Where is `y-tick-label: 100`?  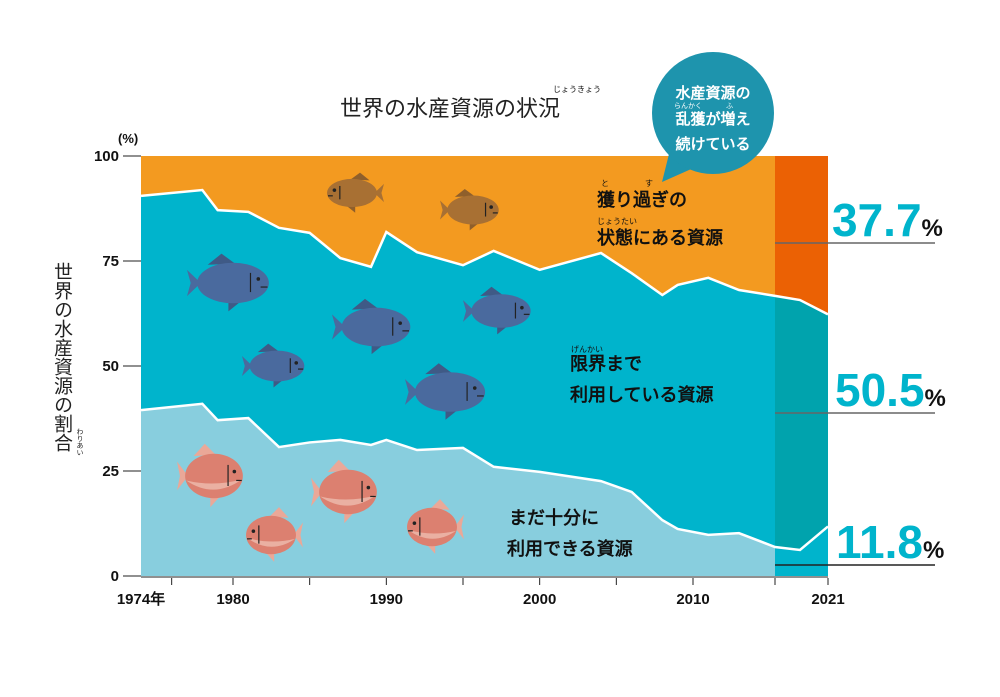
y-tick-label: 100 is located at coordinates (106, 156).